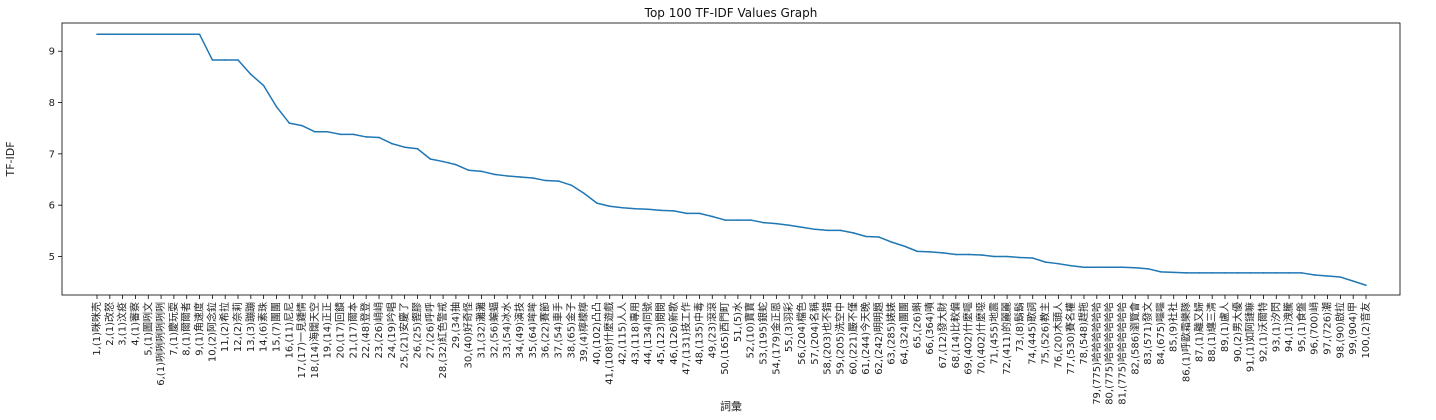  I want to click on y-tick-label: 7, so click(52, 154).